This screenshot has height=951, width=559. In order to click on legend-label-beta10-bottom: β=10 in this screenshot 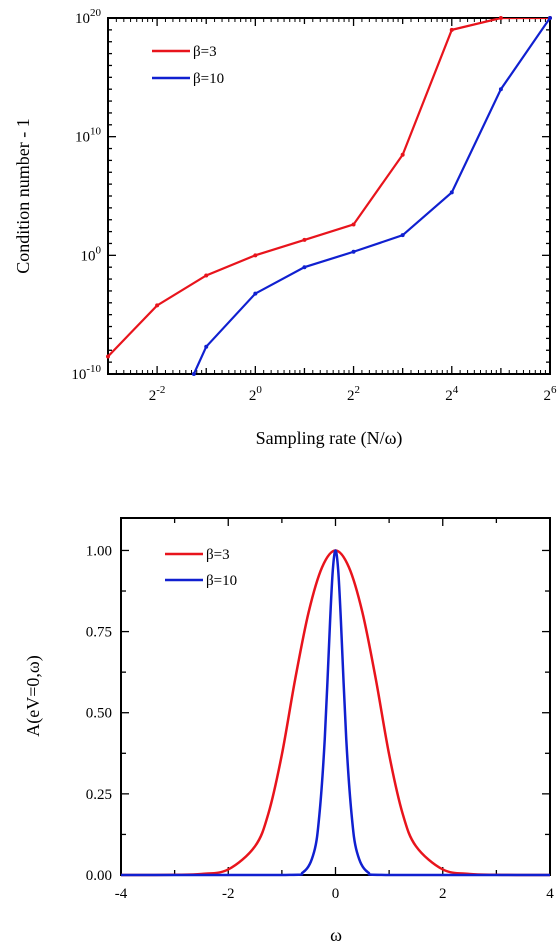, I will do `click(221, 581)`.